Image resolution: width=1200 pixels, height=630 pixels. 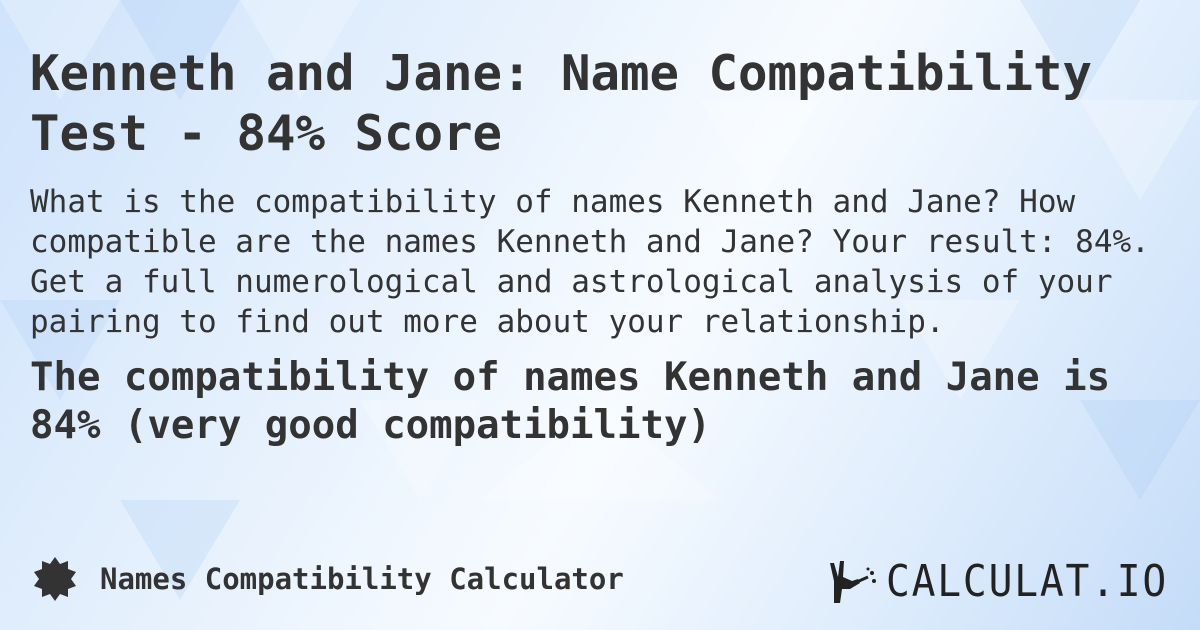 What do you see at coordinates (1027, 581) in the screenshot?
I see `logo-text: CALCULAT.IO` at bounding box center [1027, 581].